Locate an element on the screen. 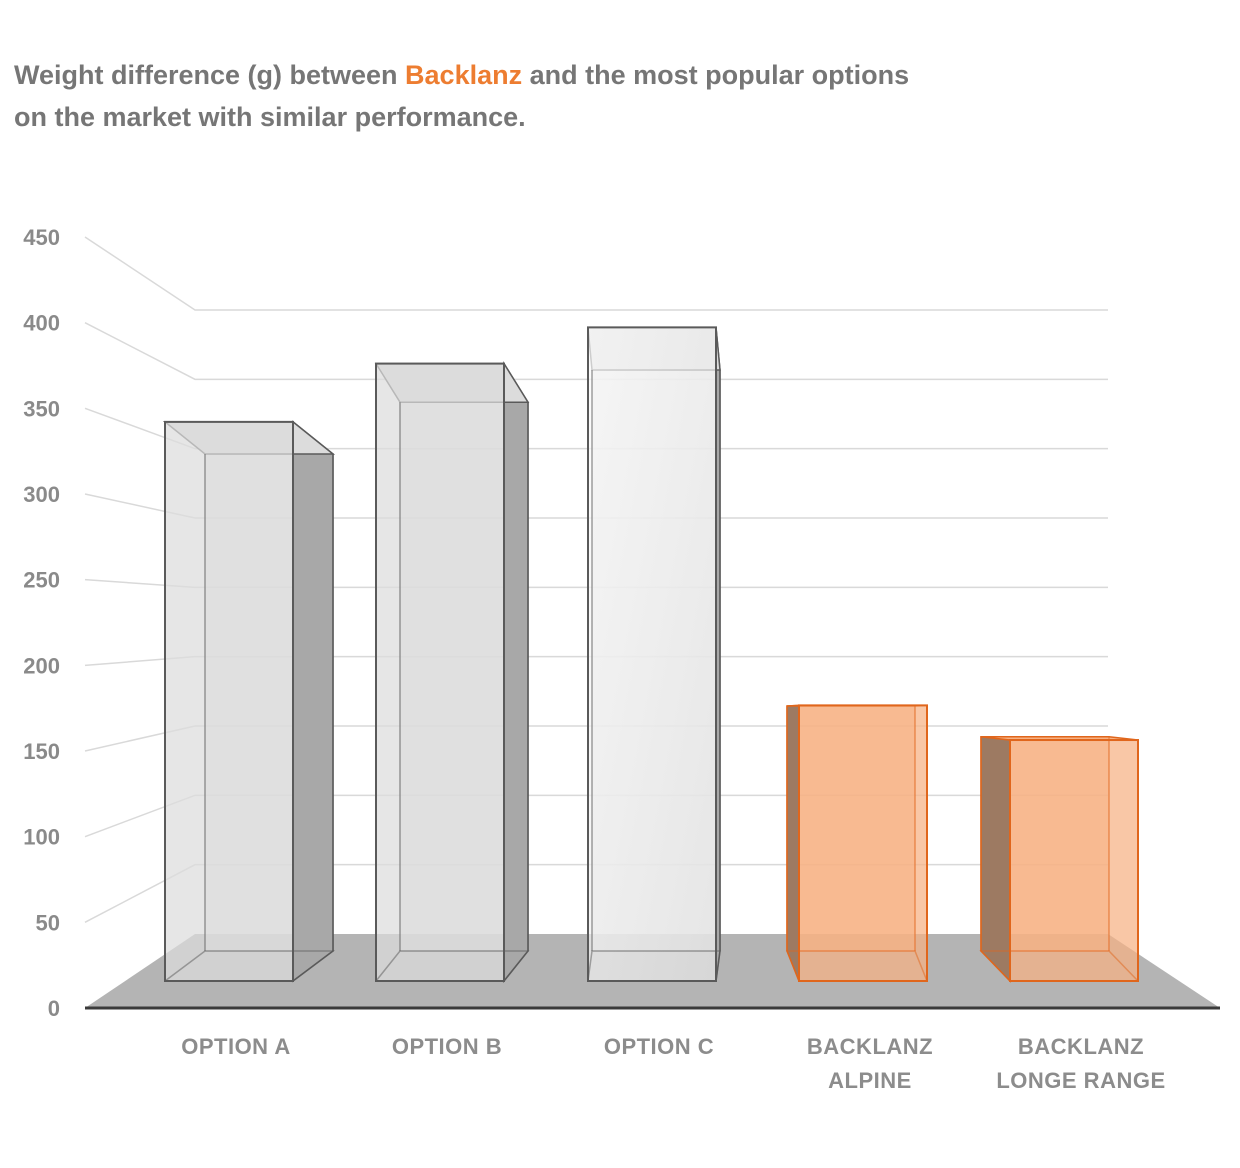  y-tick-label: 50 is located at coordinates (48, 922).